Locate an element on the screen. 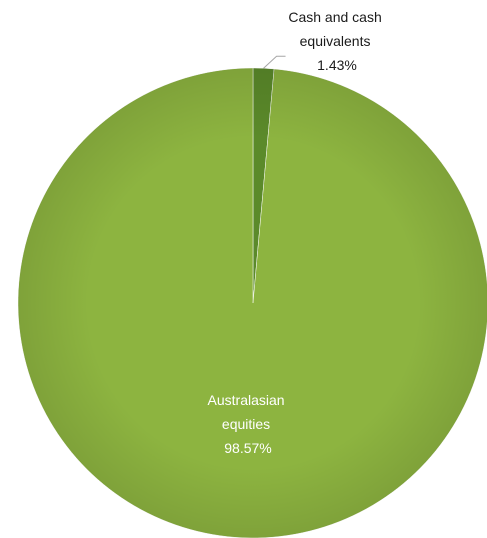 Image resolution: width=487 pixels, height=538 pixels. slice-label-equities: Australasian equities 98.57% is located at coordinates (248, 424).